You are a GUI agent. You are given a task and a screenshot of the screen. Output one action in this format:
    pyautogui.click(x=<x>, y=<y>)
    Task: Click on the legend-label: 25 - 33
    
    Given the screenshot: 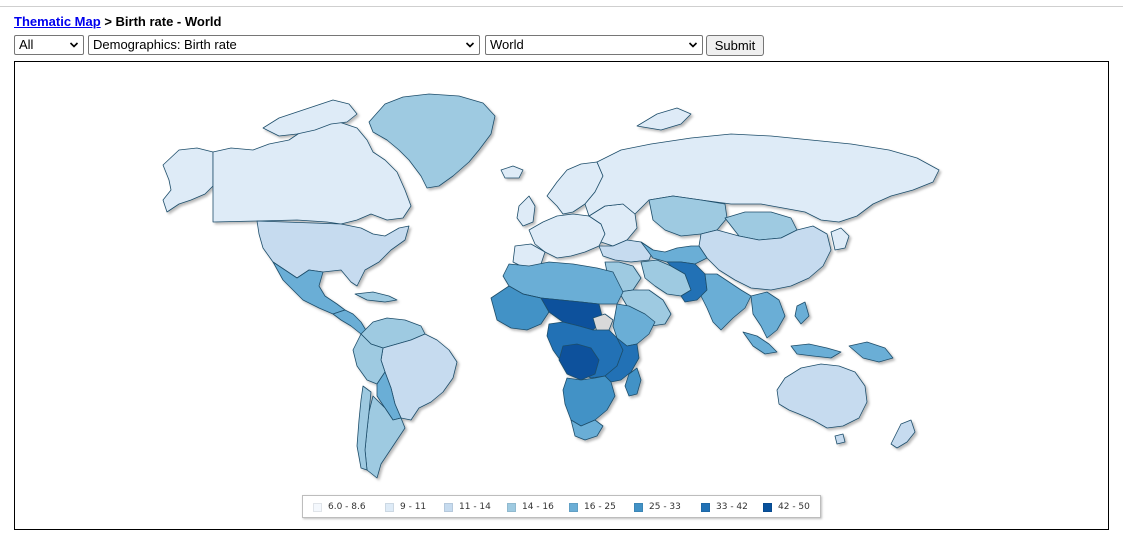 What is the action you would take?
    pyautogui.click(x=665, y=507)
    